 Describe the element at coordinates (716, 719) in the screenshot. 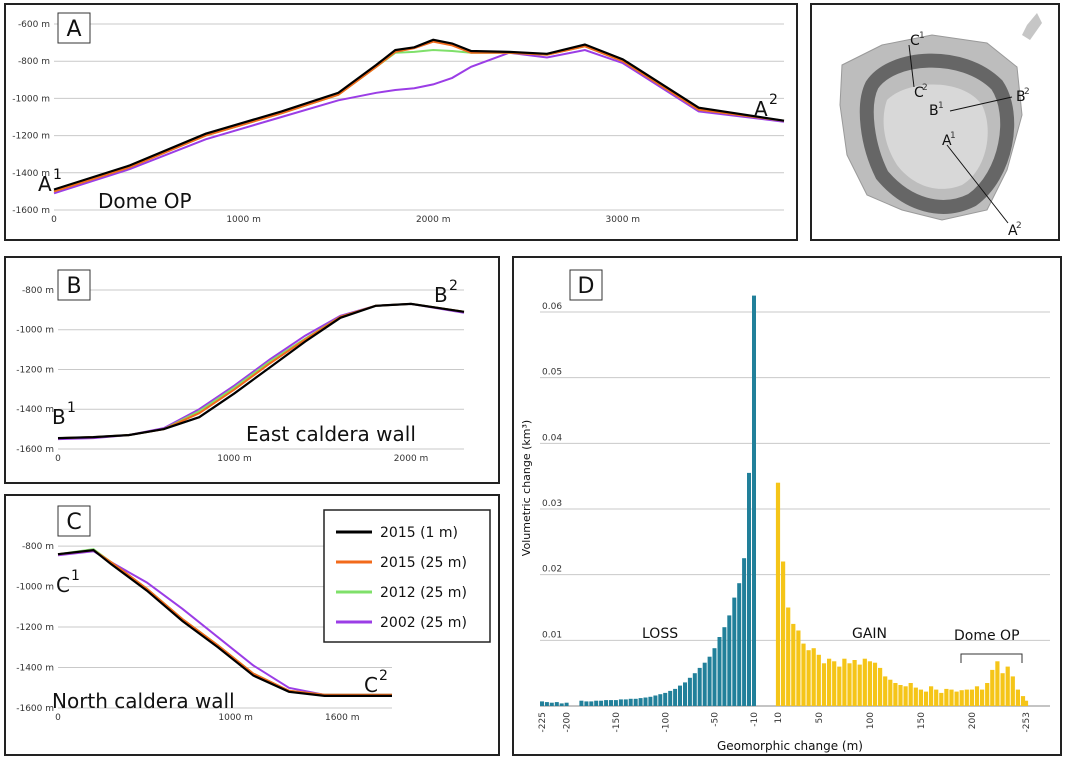

I see `x-tick-label: -50` at that location.